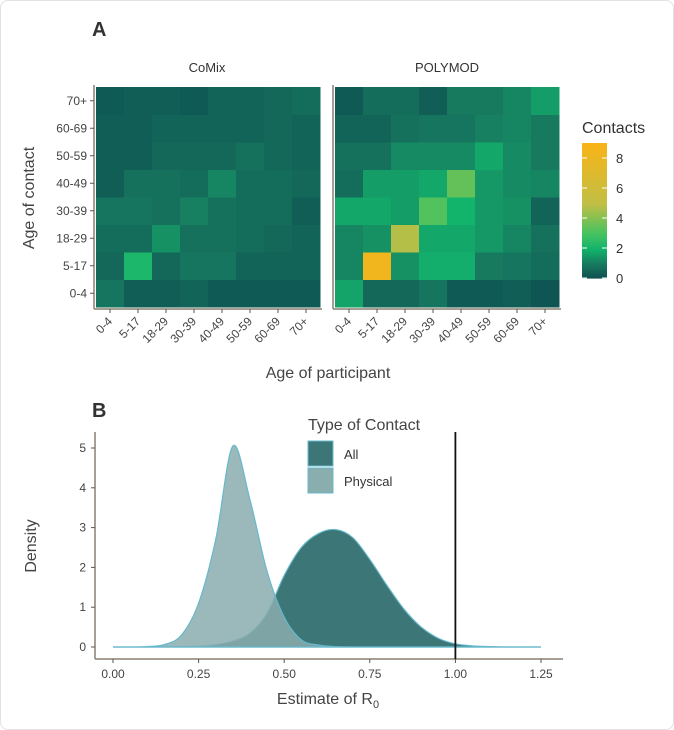  Describe the element at coordinates (619, 278) in the screenshot. I see `colorbar-tick-label: 0` at that location.